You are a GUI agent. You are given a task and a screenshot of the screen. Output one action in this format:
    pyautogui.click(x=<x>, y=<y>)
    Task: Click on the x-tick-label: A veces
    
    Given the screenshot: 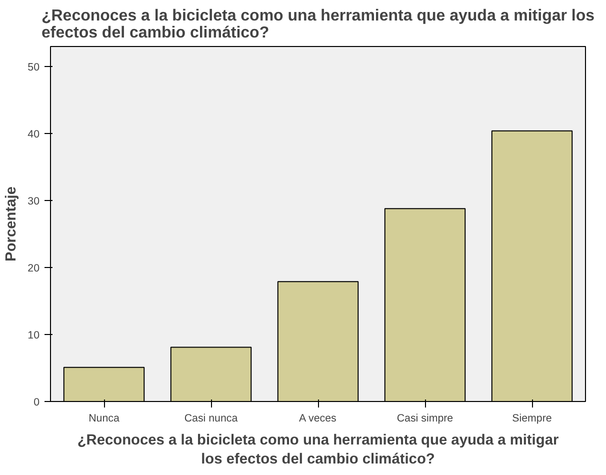 What is the action you would take?
    pyautogui.click(x=317, y=418)
    